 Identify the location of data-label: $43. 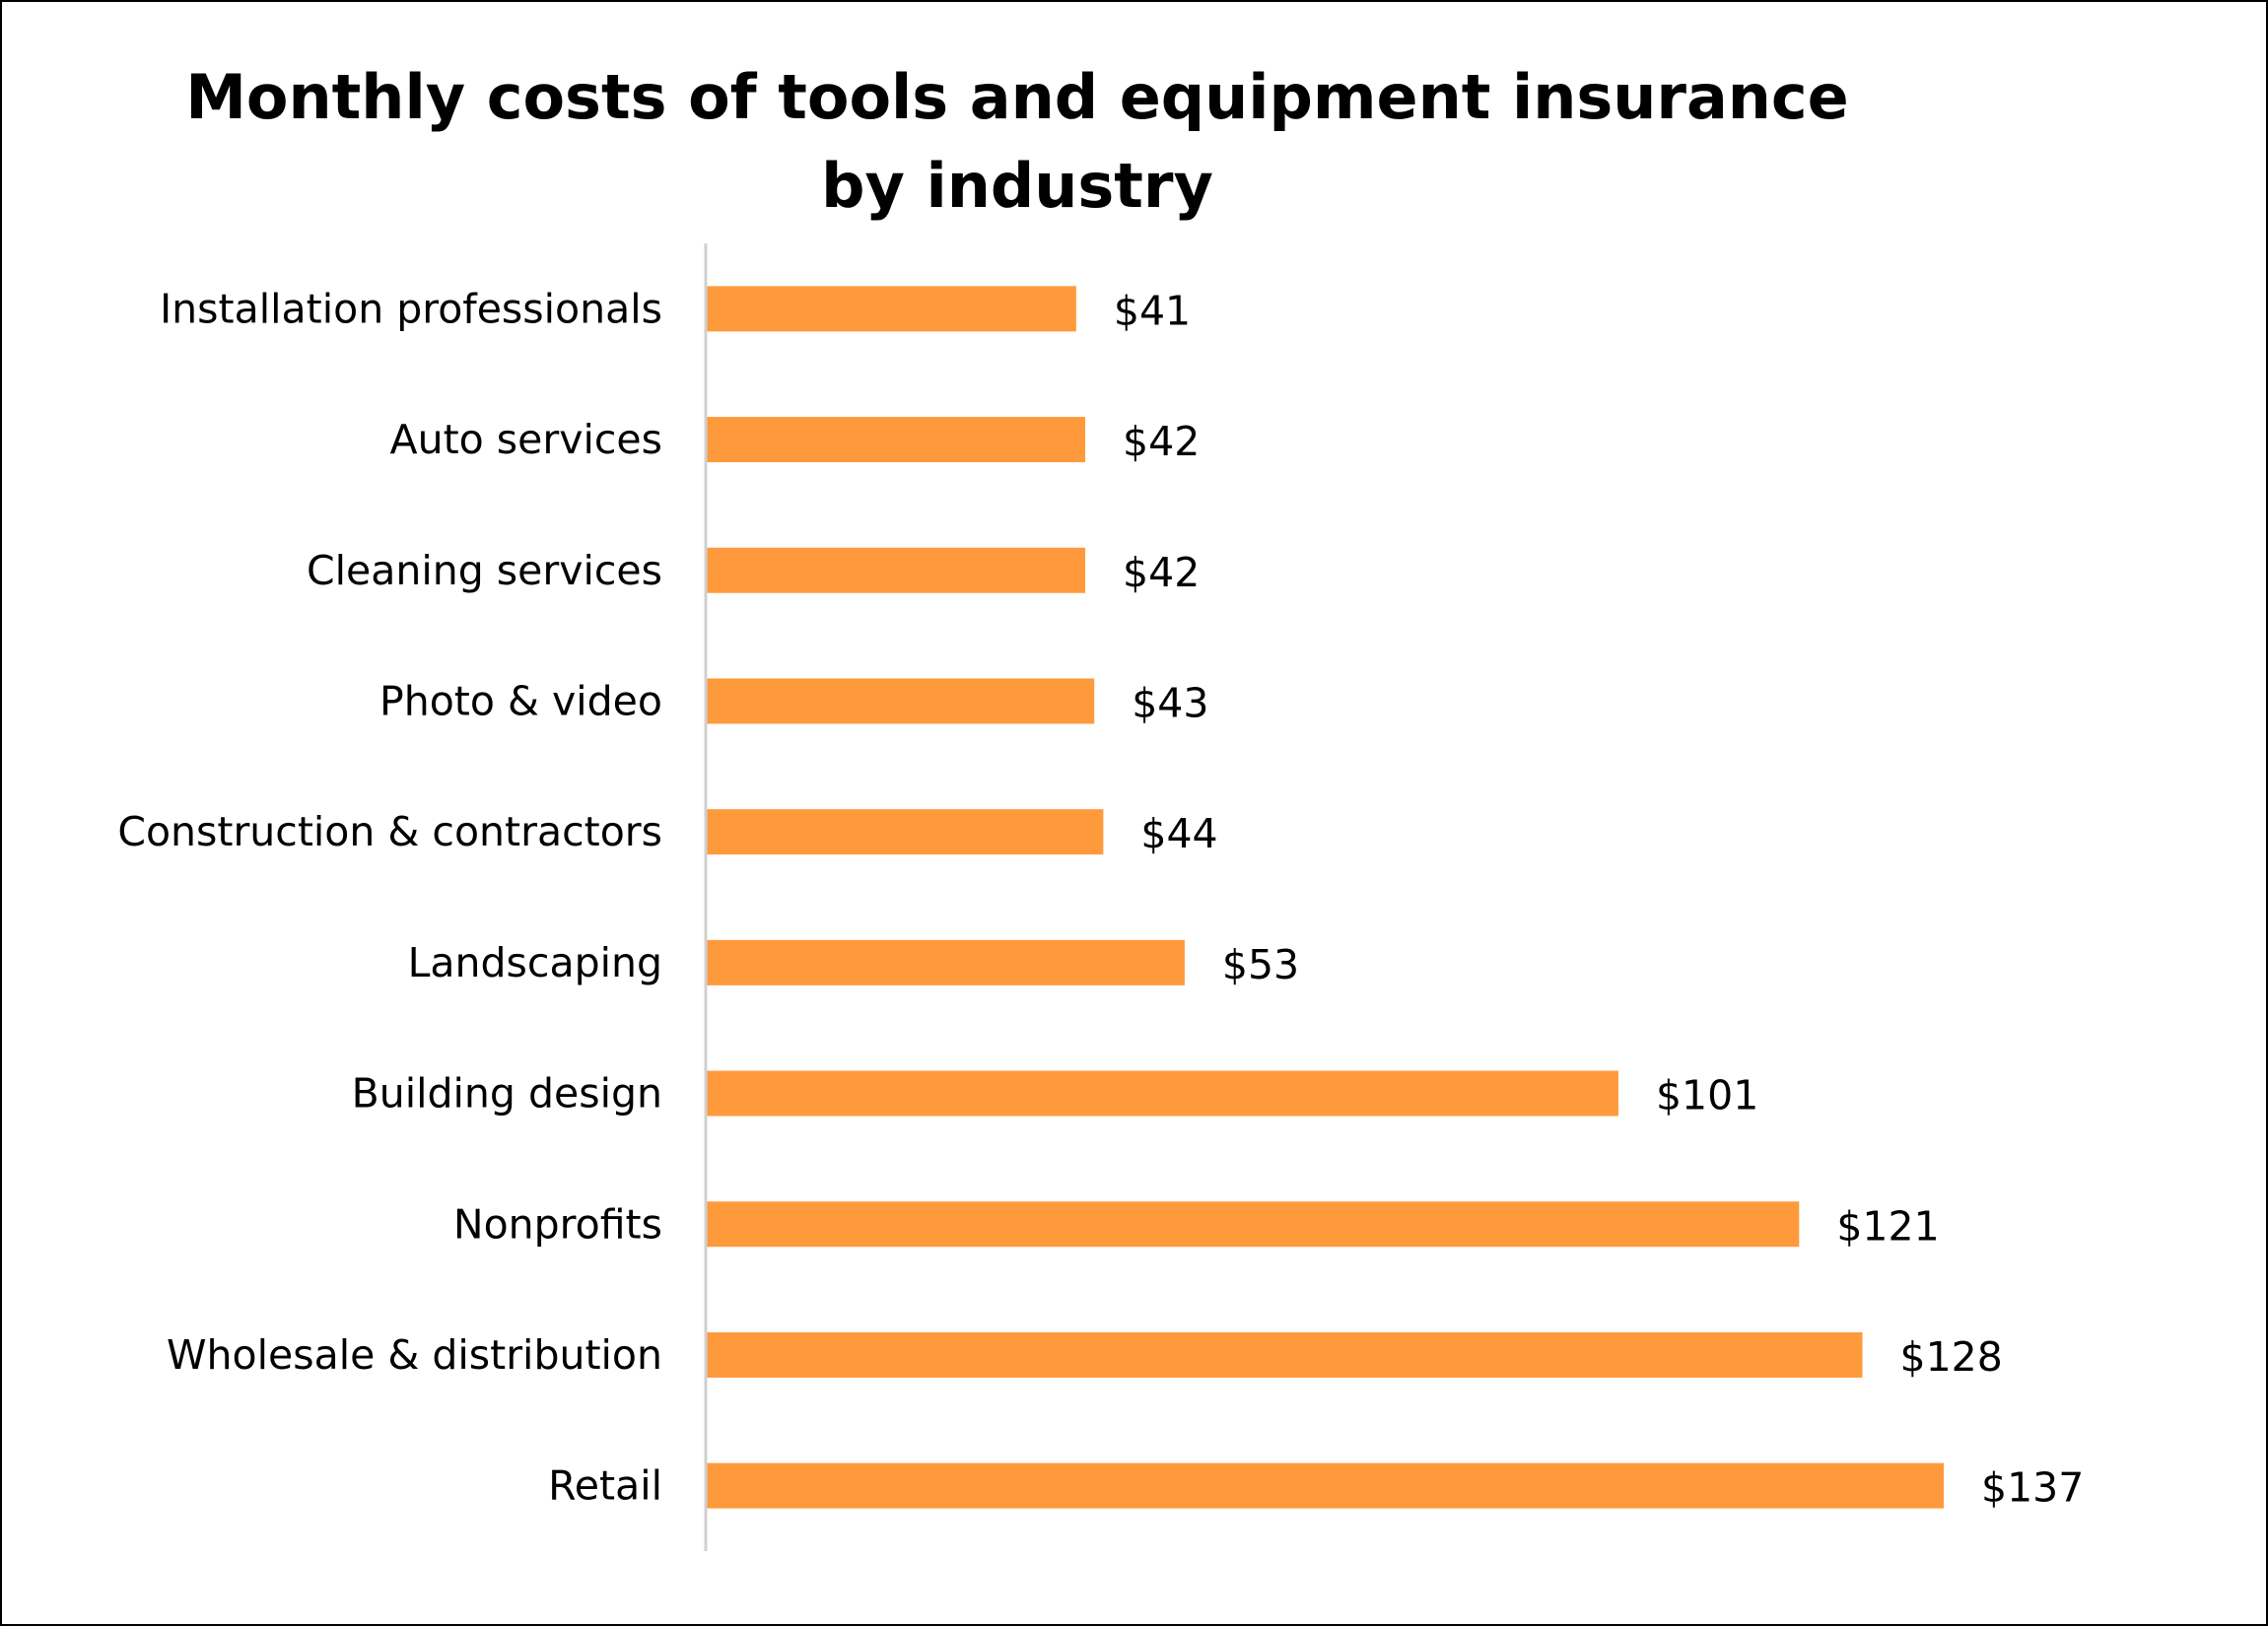
(1170, 703).